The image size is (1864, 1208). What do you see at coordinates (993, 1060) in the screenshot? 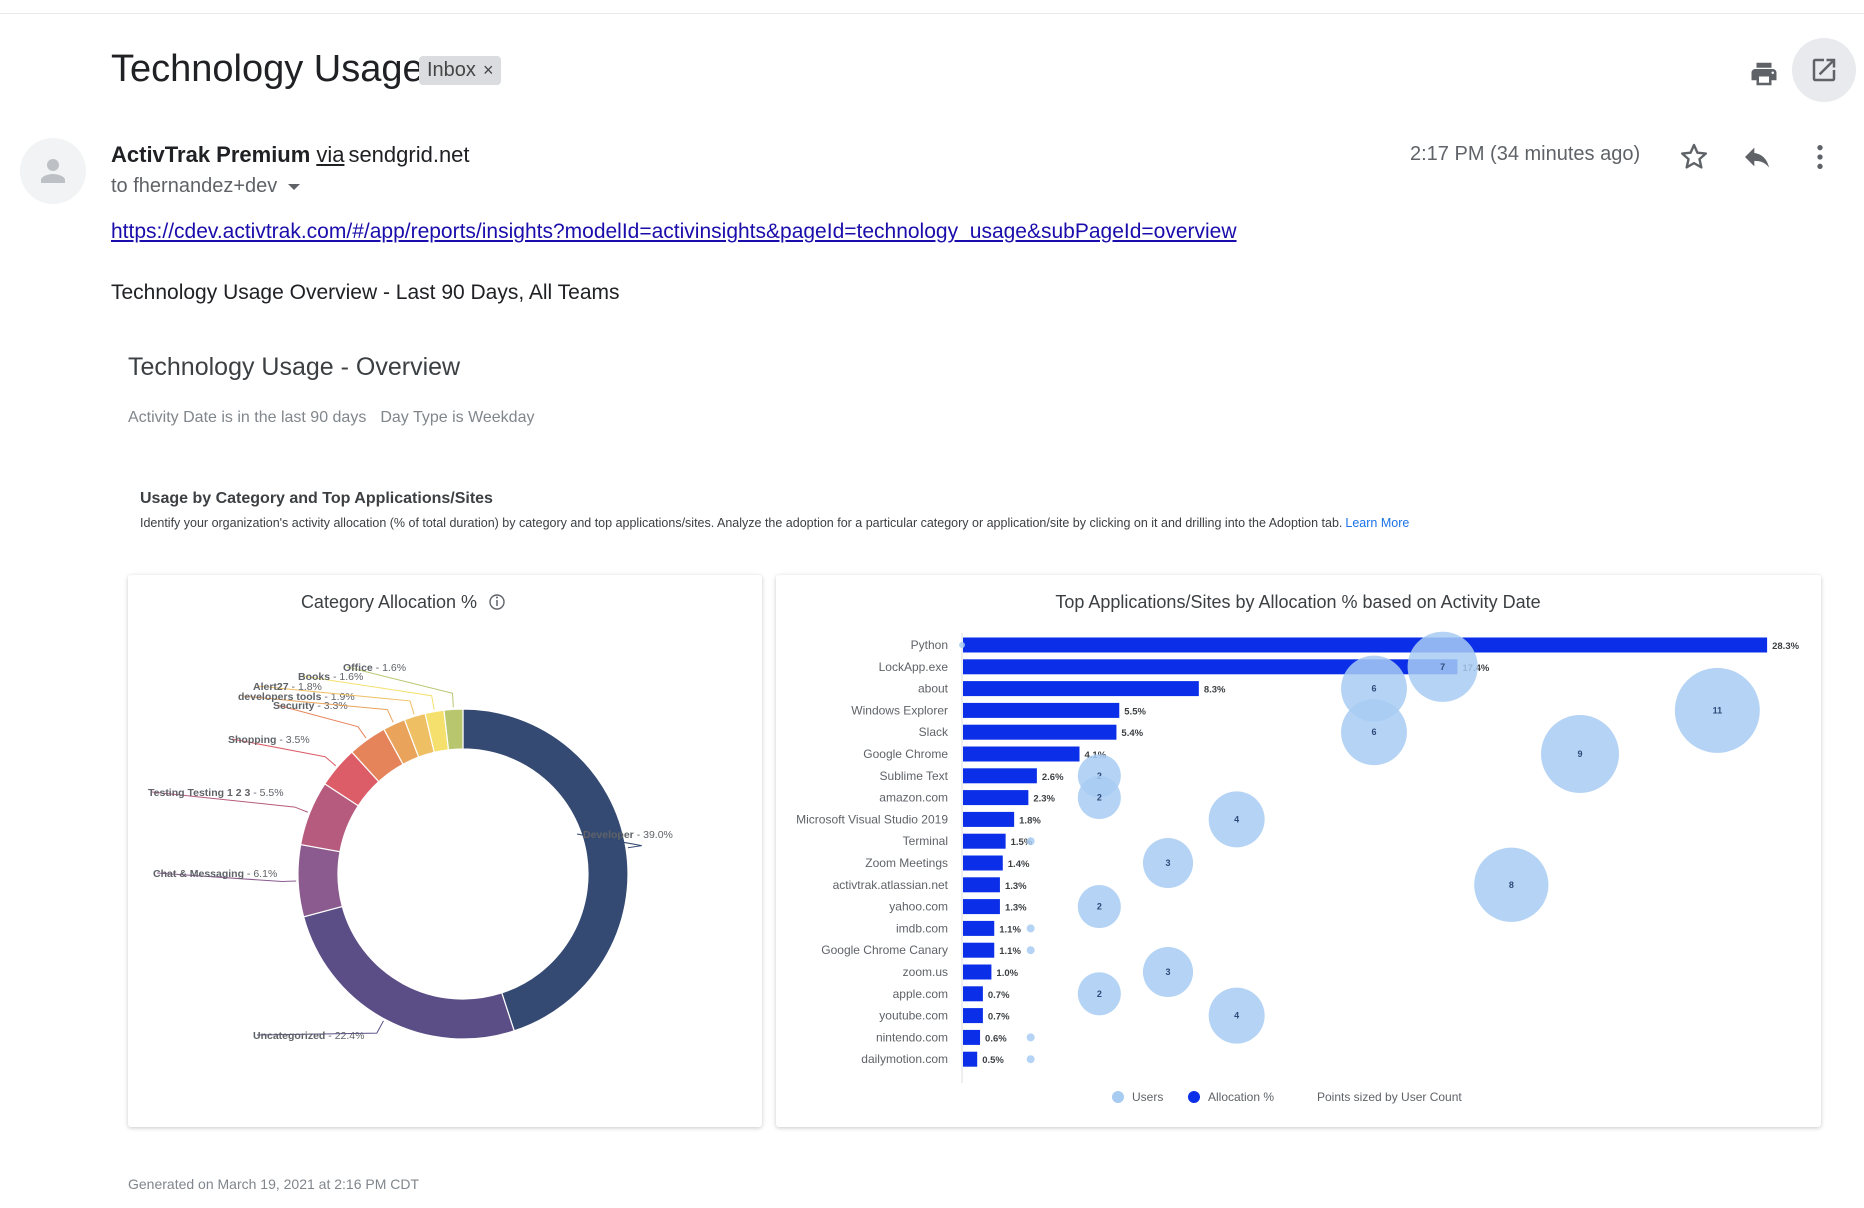
I see `bar-value-label-19: 0.5%` at bounding box center [993, 1060].